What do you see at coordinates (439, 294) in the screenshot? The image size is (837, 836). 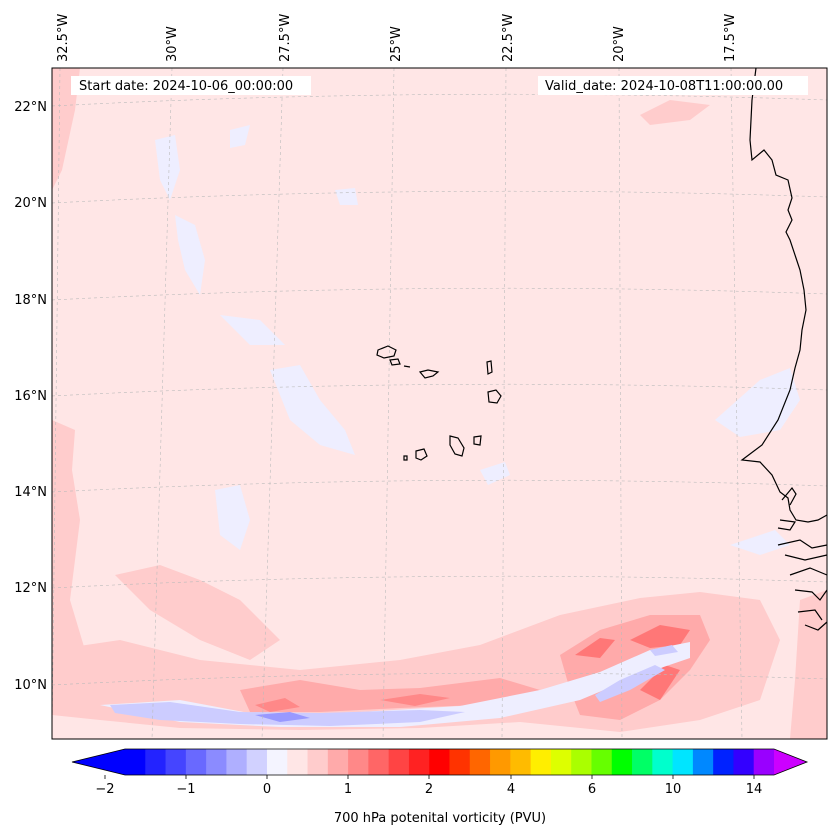 I see `parallel-18n` at bounding box center [439, 294].